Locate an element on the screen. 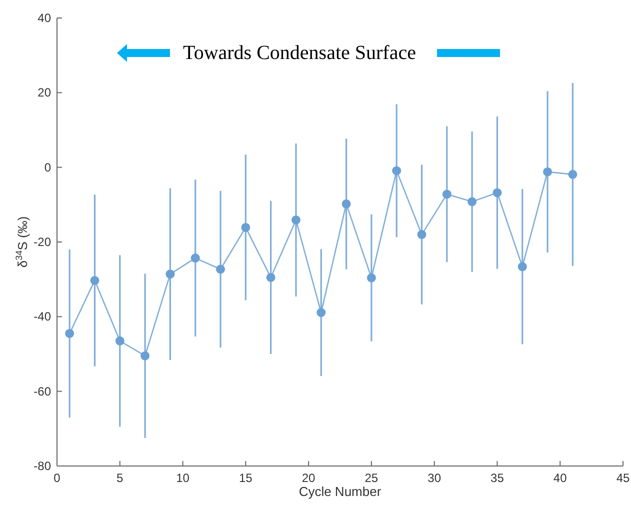 Image resolution: width=631 pixels, height=506 pixels. y-tick-label: 40 is located at coordinates (45, 18).